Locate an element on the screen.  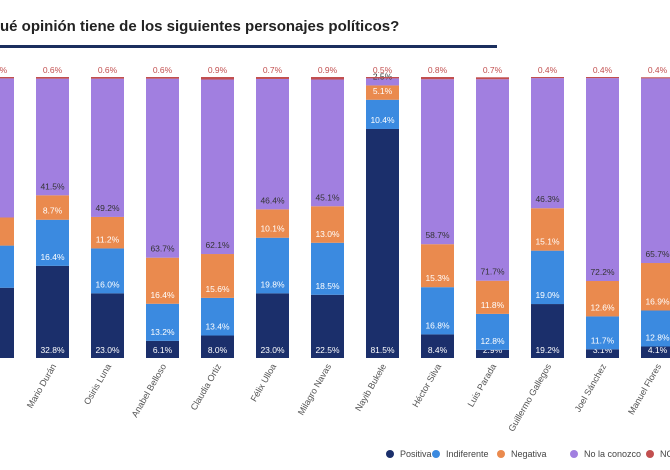
category-label: Mario Durán is located at coordinates (41, 386).